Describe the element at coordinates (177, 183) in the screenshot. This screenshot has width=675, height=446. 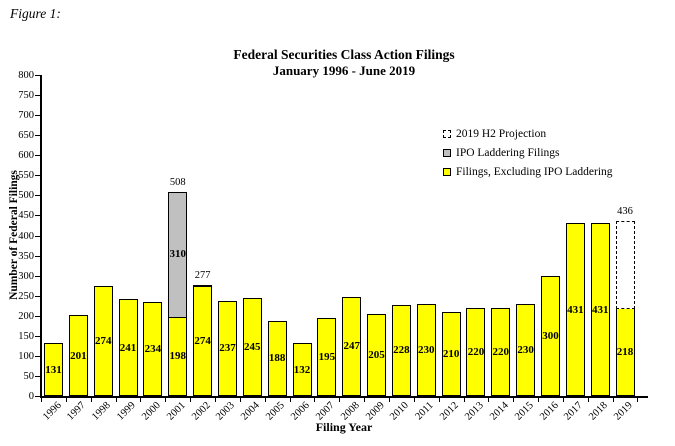
I see `bar-total-label: 508` at that location.